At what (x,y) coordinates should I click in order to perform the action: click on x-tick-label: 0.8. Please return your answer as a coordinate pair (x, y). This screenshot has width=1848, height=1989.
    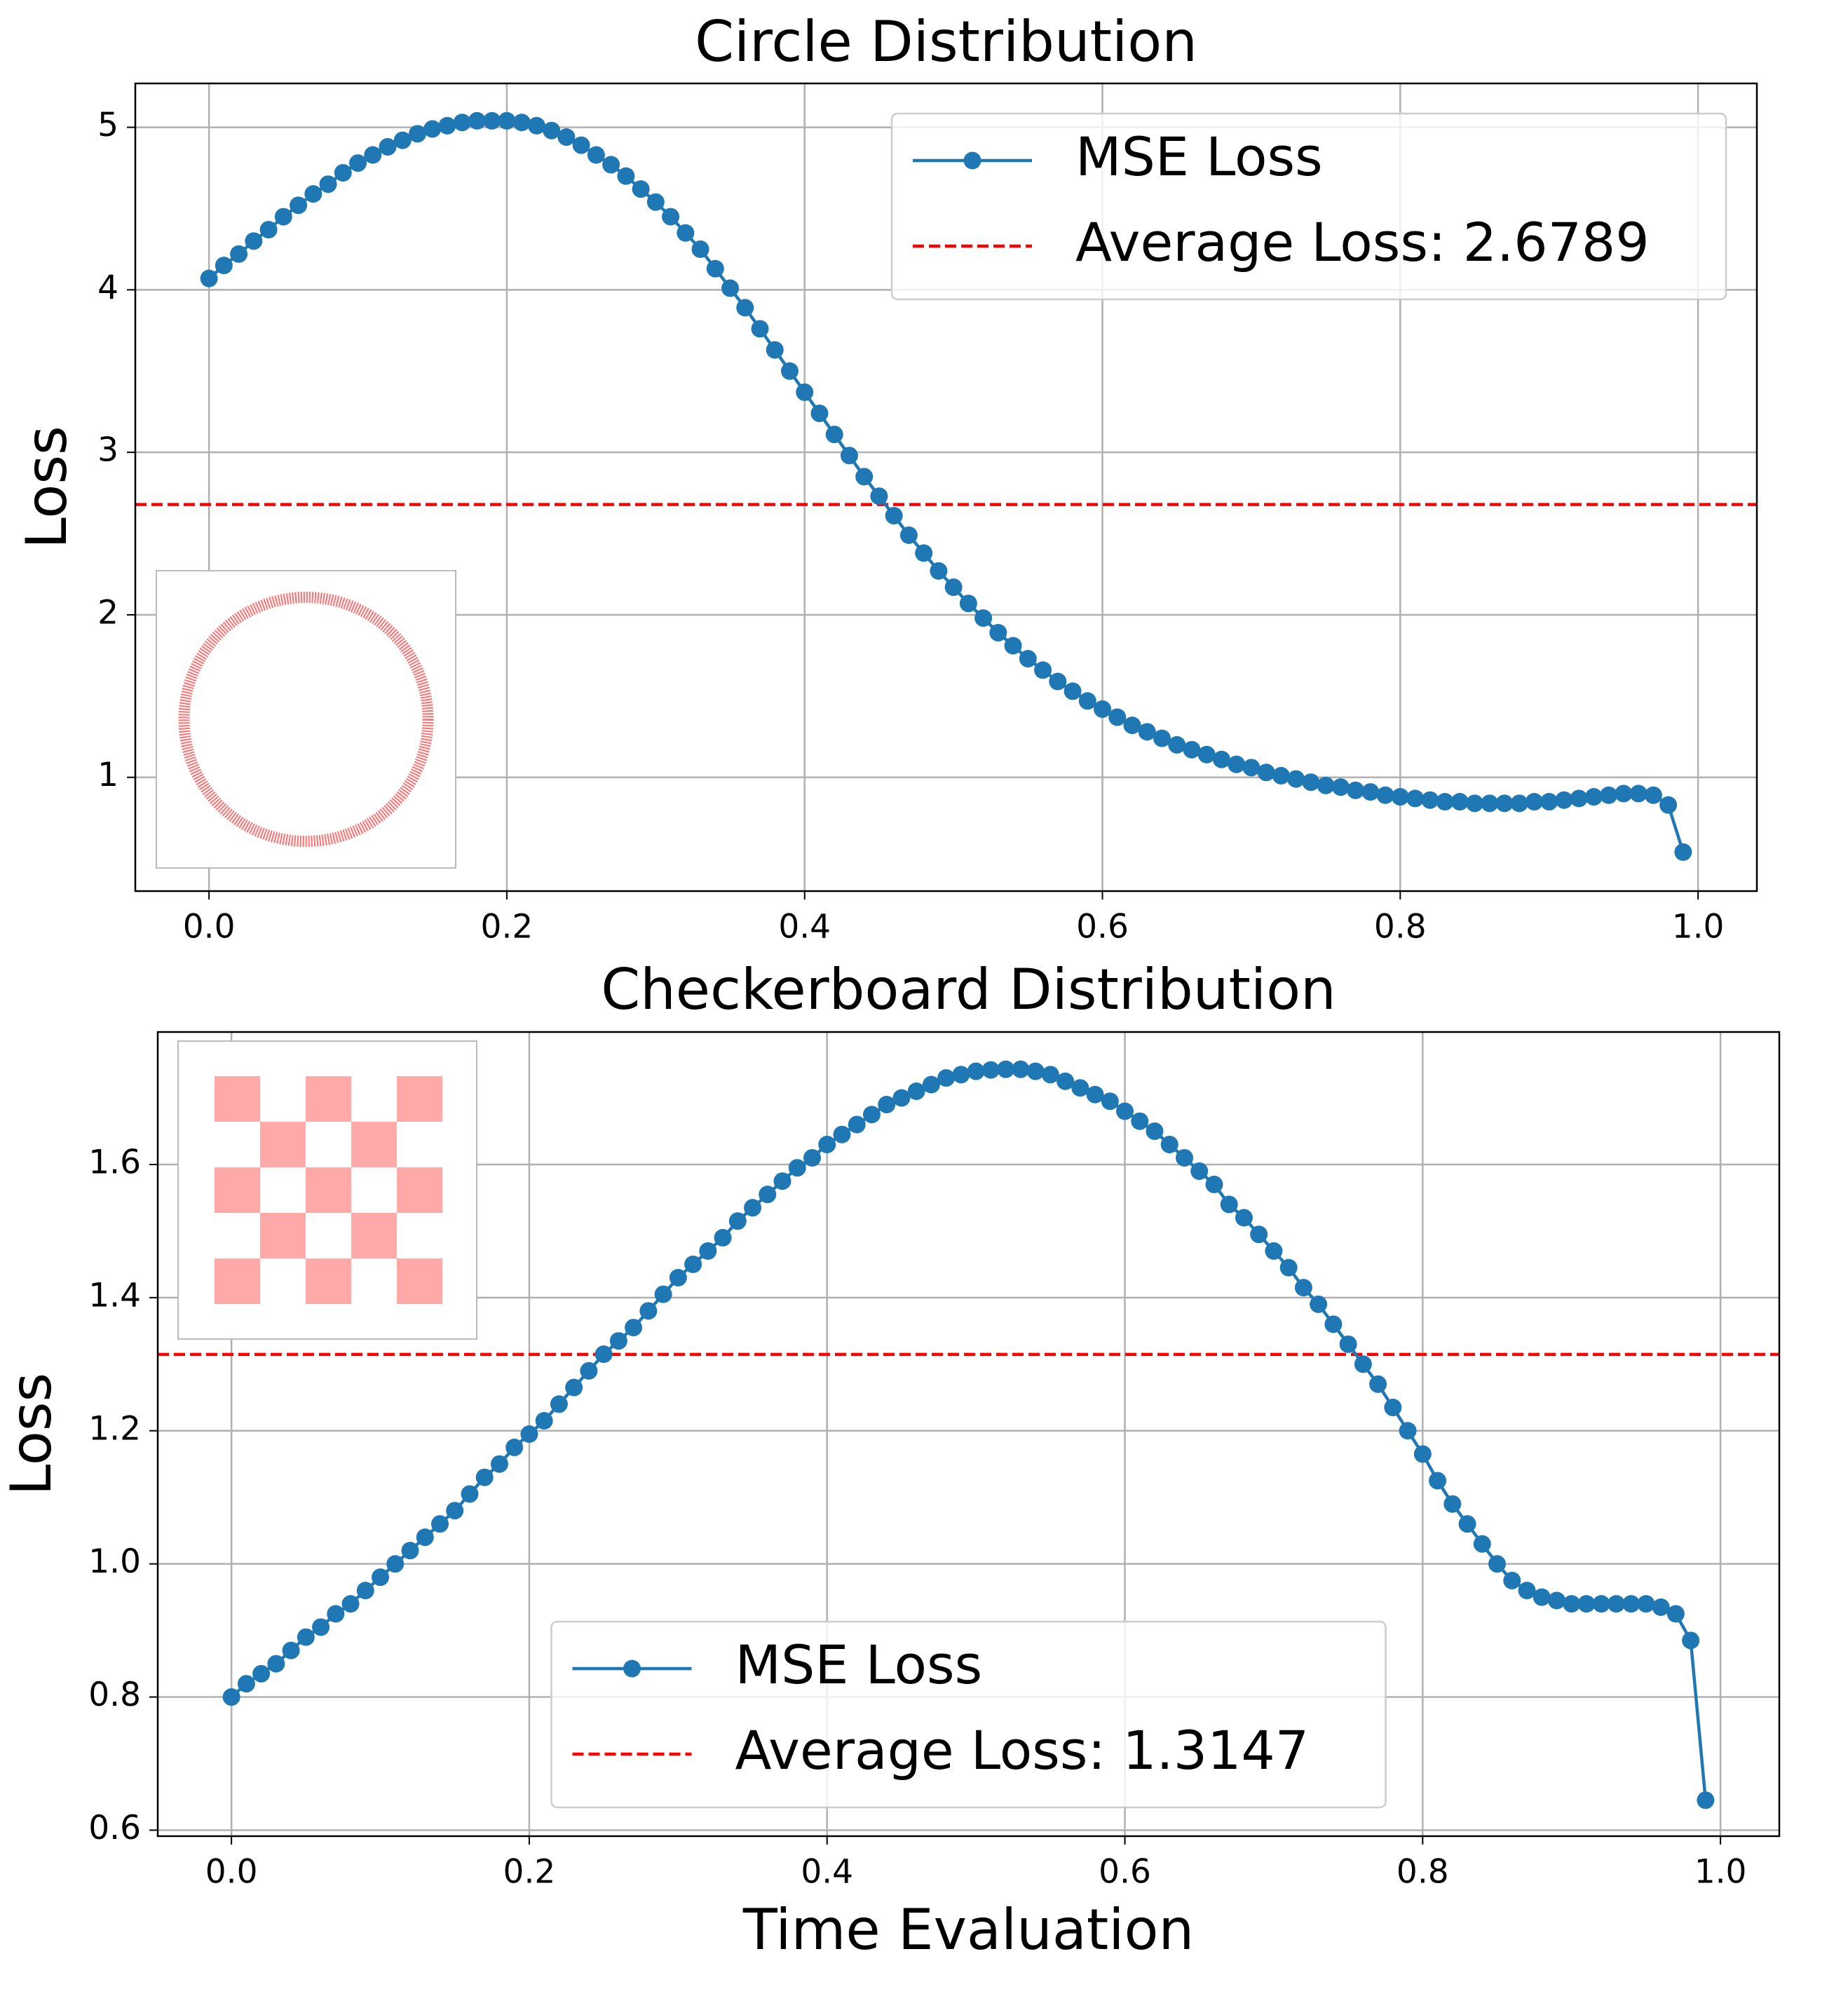
    Looking at the image, I should click on (1400, 927).